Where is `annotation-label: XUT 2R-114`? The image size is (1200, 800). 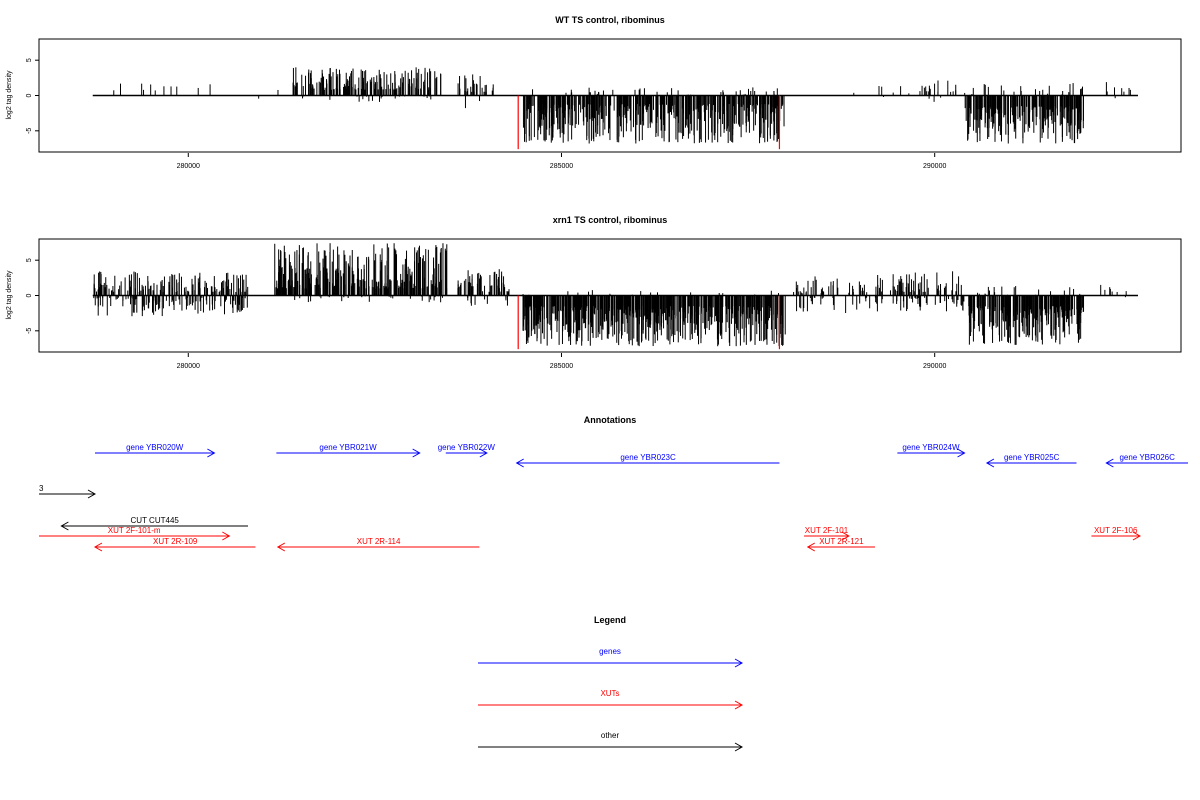 annotation-label: XUT 2R-114 is located at coordinates (379, 541).